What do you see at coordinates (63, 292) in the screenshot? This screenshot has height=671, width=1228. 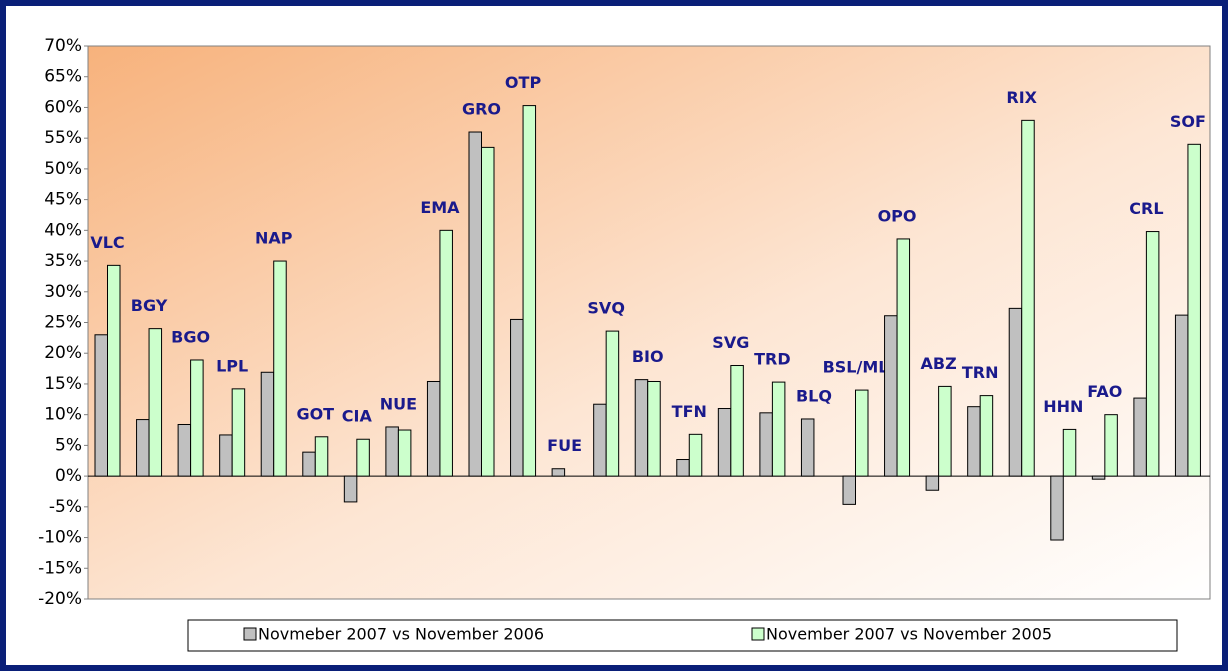 I see `y-tick-label: 30%` at bounding box center [63, 292].